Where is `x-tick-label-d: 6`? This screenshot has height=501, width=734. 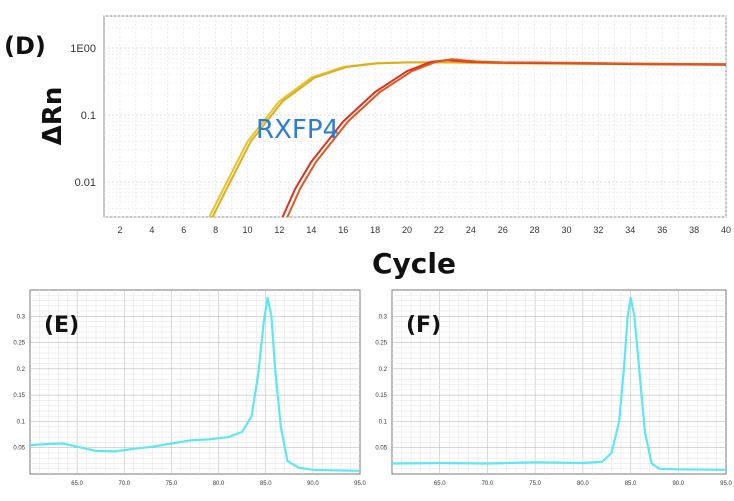 x-tick-label-d: 6 is located at coordinates (183, 230).